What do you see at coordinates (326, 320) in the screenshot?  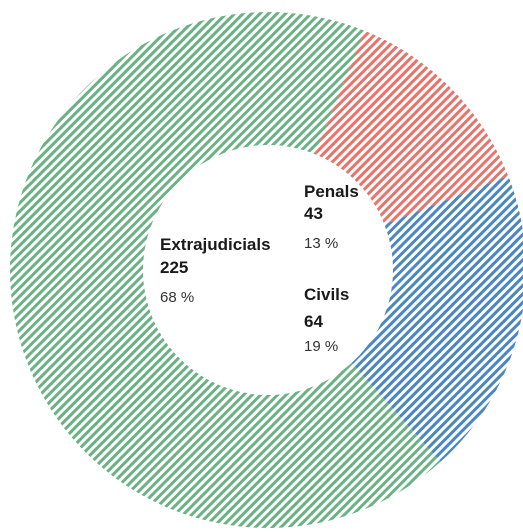 I see `label-civils: Civils 64 19 %` at bounding box center [326, 320].